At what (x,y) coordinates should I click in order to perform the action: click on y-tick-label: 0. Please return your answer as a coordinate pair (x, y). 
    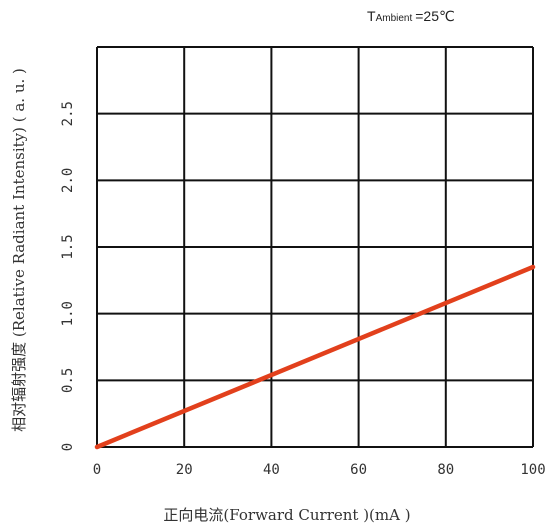
    Looking at the image, I should click on (68, 447).